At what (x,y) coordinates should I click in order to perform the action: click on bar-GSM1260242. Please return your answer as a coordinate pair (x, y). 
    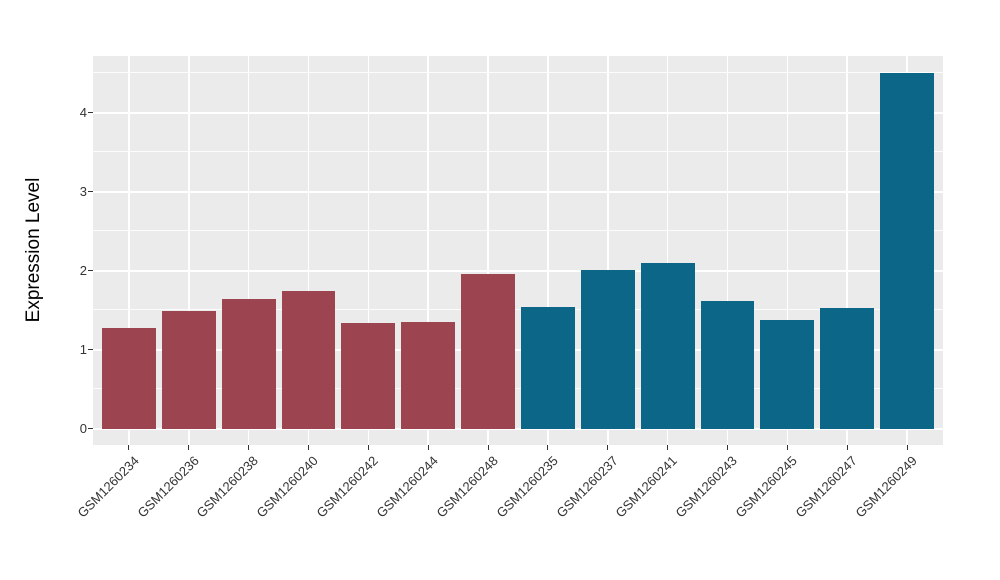
    Looking at the image, I should click on (368, 376).